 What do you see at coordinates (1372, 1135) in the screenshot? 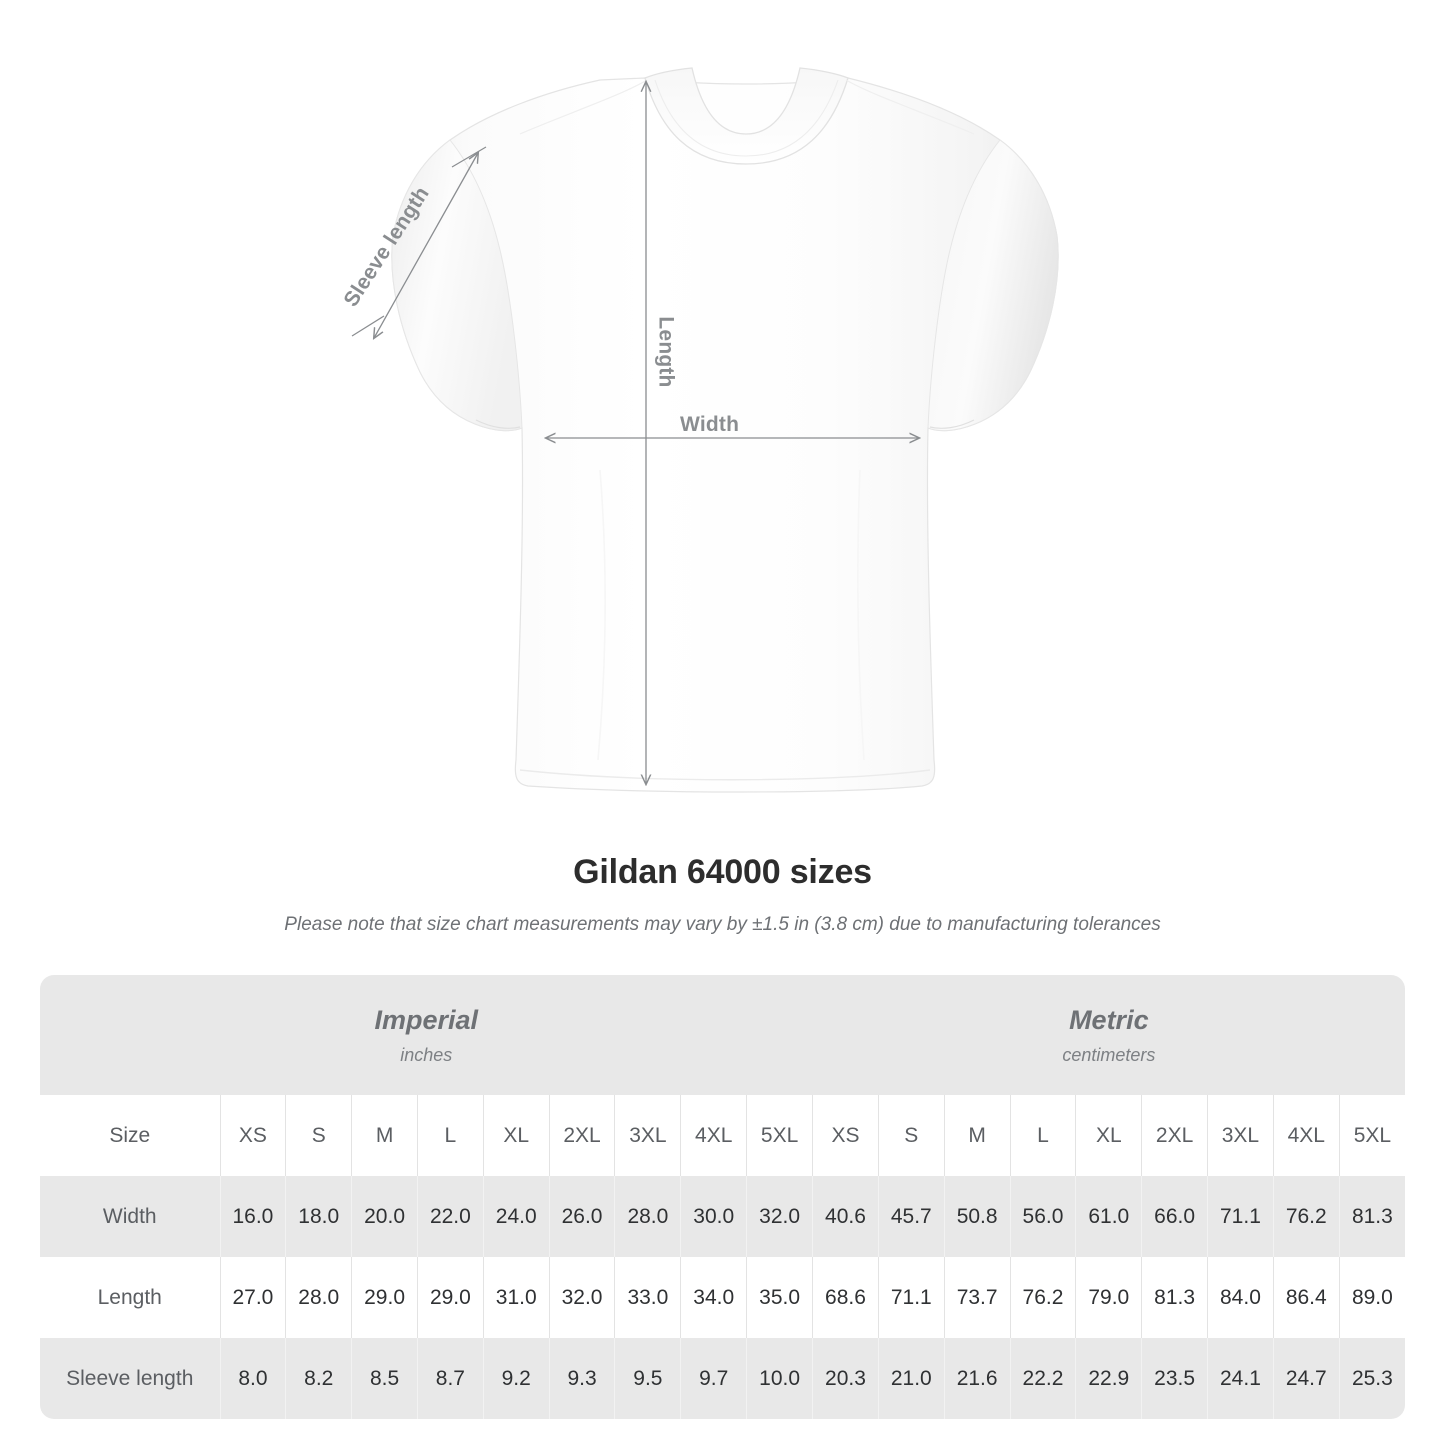
I see `size-header-metric-5xl: 5XL` at bounding box center [1372, 1135].